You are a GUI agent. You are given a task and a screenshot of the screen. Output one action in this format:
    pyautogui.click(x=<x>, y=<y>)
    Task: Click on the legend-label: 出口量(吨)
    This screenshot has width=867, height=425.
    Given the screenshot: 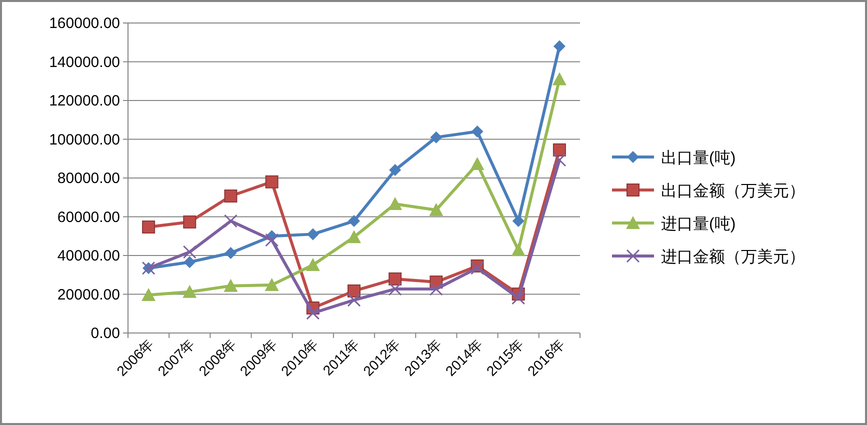 What is the action you would take?
    pyautogui.click(x=698, y=158)
    